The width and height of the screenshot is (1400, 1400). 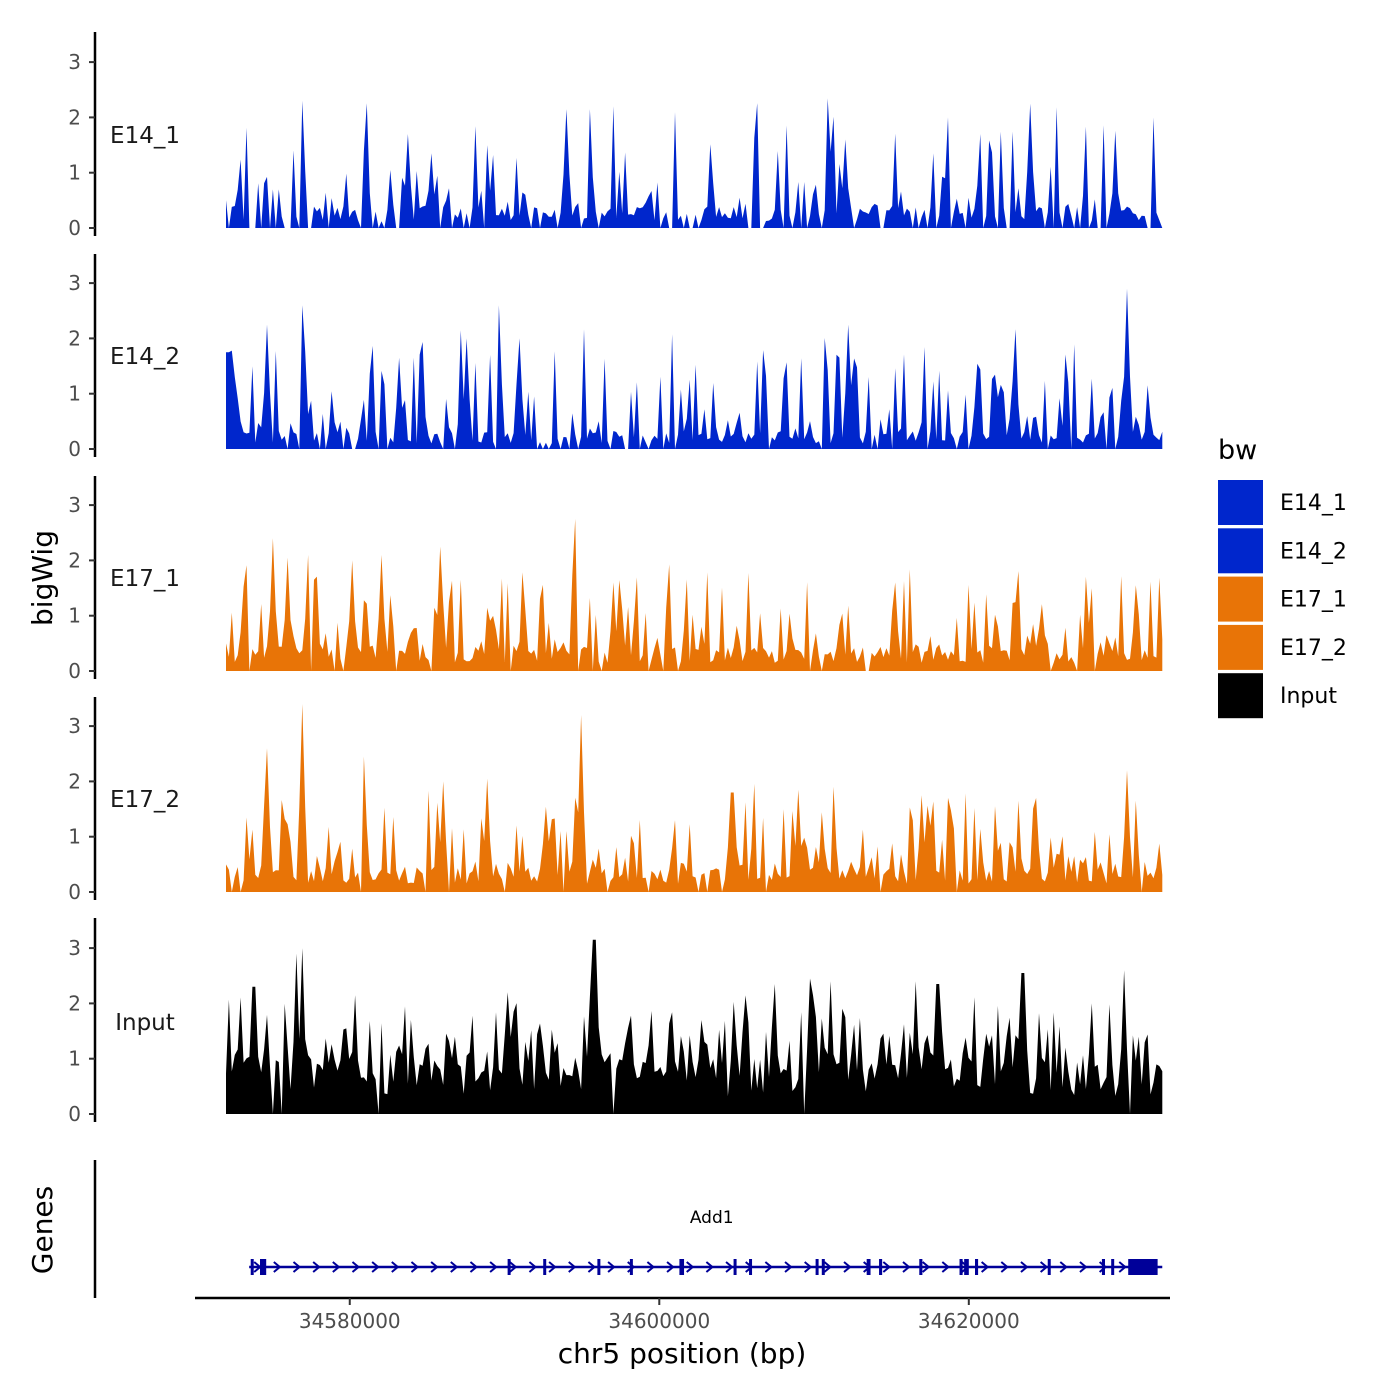 I want to click on track-E14_1: 0 1 2 3 E14_1, so click(x=615, y=136).